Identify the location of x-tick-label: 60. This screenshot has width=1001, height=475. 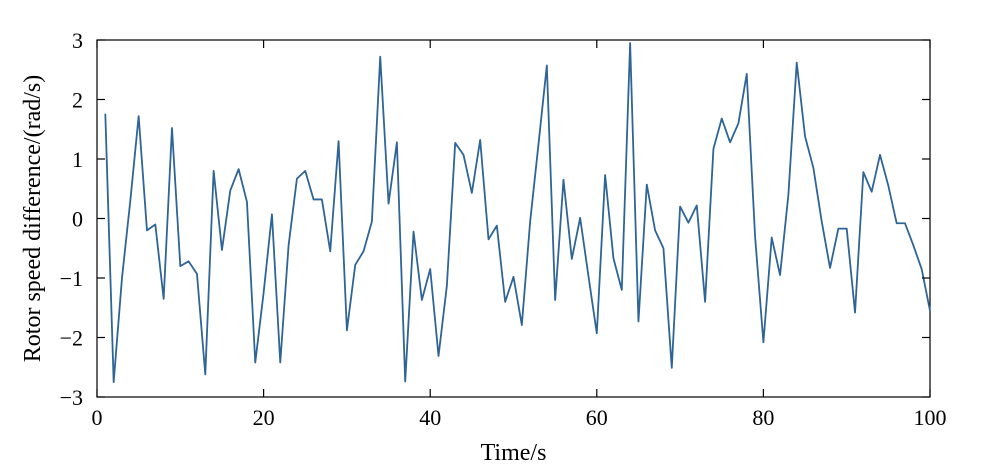
(597, 417).